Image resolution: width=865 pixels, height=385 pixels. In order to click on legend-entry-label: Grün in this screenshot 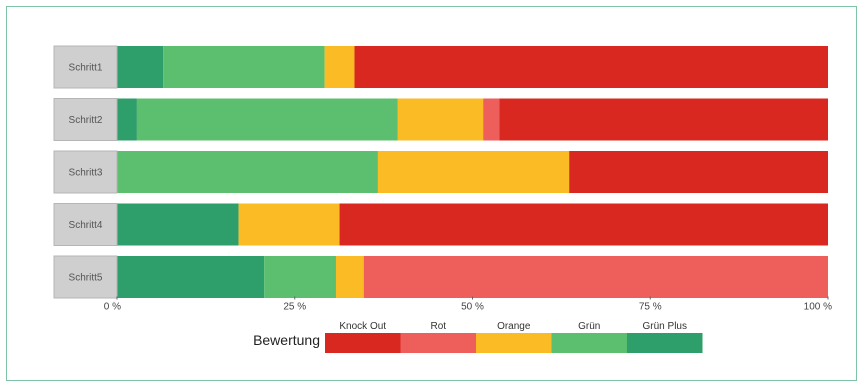, I will do `click(589, 326)`.